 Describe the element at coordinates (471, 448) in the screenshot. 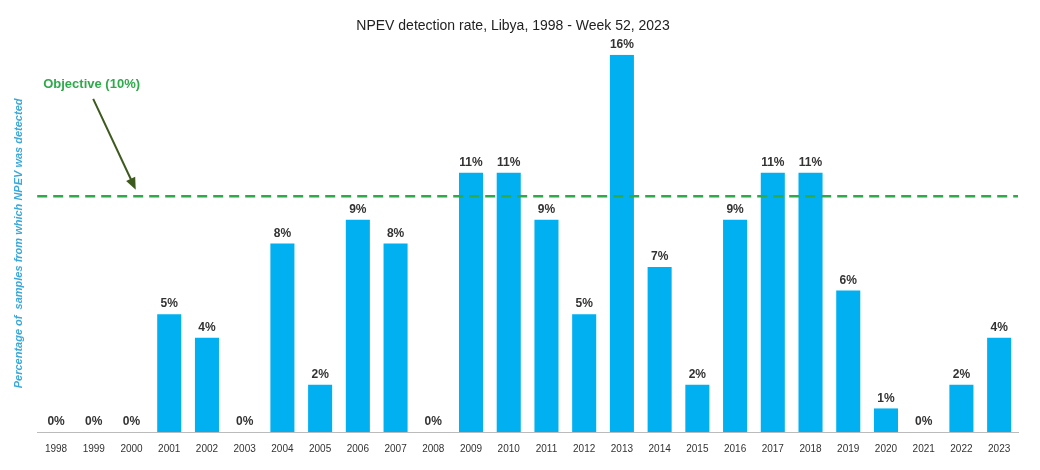

I see `x-tick-label: 2009` at that location.